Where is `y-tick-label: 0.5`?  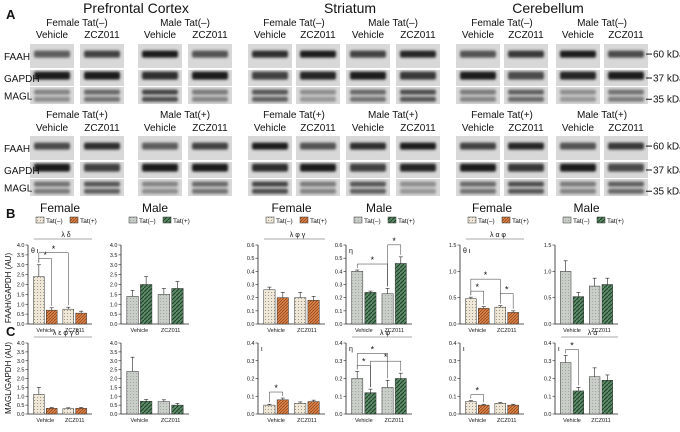
y-tick-label: 0.5 is located at coordinates (339, 259).